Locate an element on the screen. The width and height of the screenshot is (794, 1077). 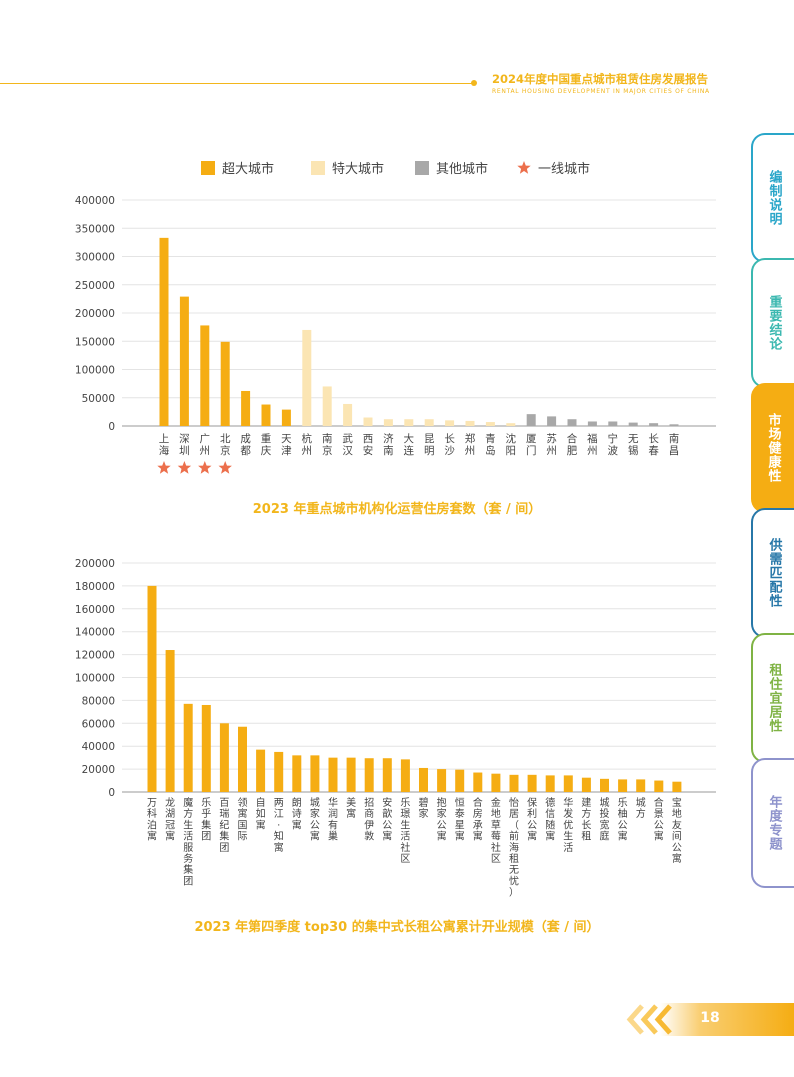
x-tick-label: 安歆公寓 is located at coordinates (387, 819).